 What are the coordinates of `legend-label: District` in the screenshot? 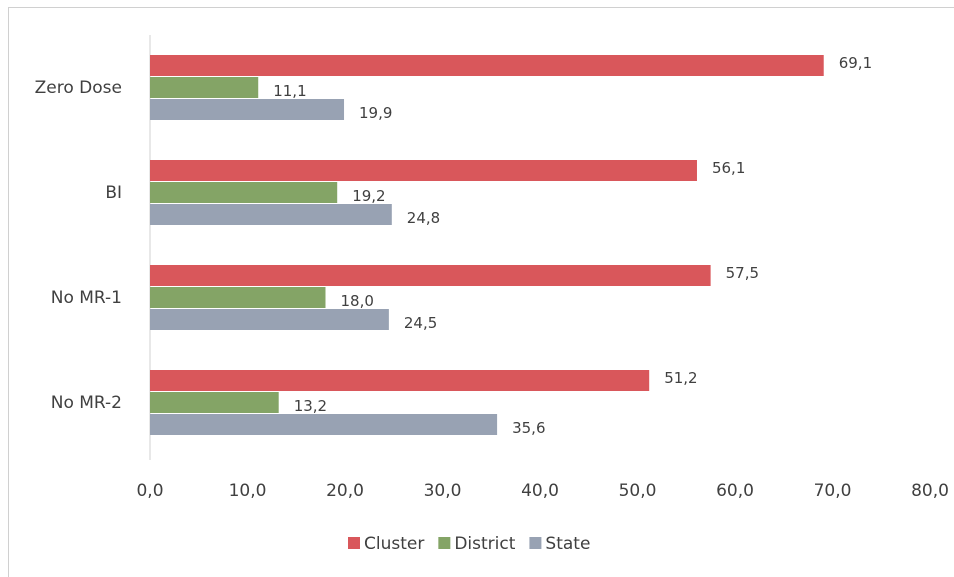 It's located at (484, 544).